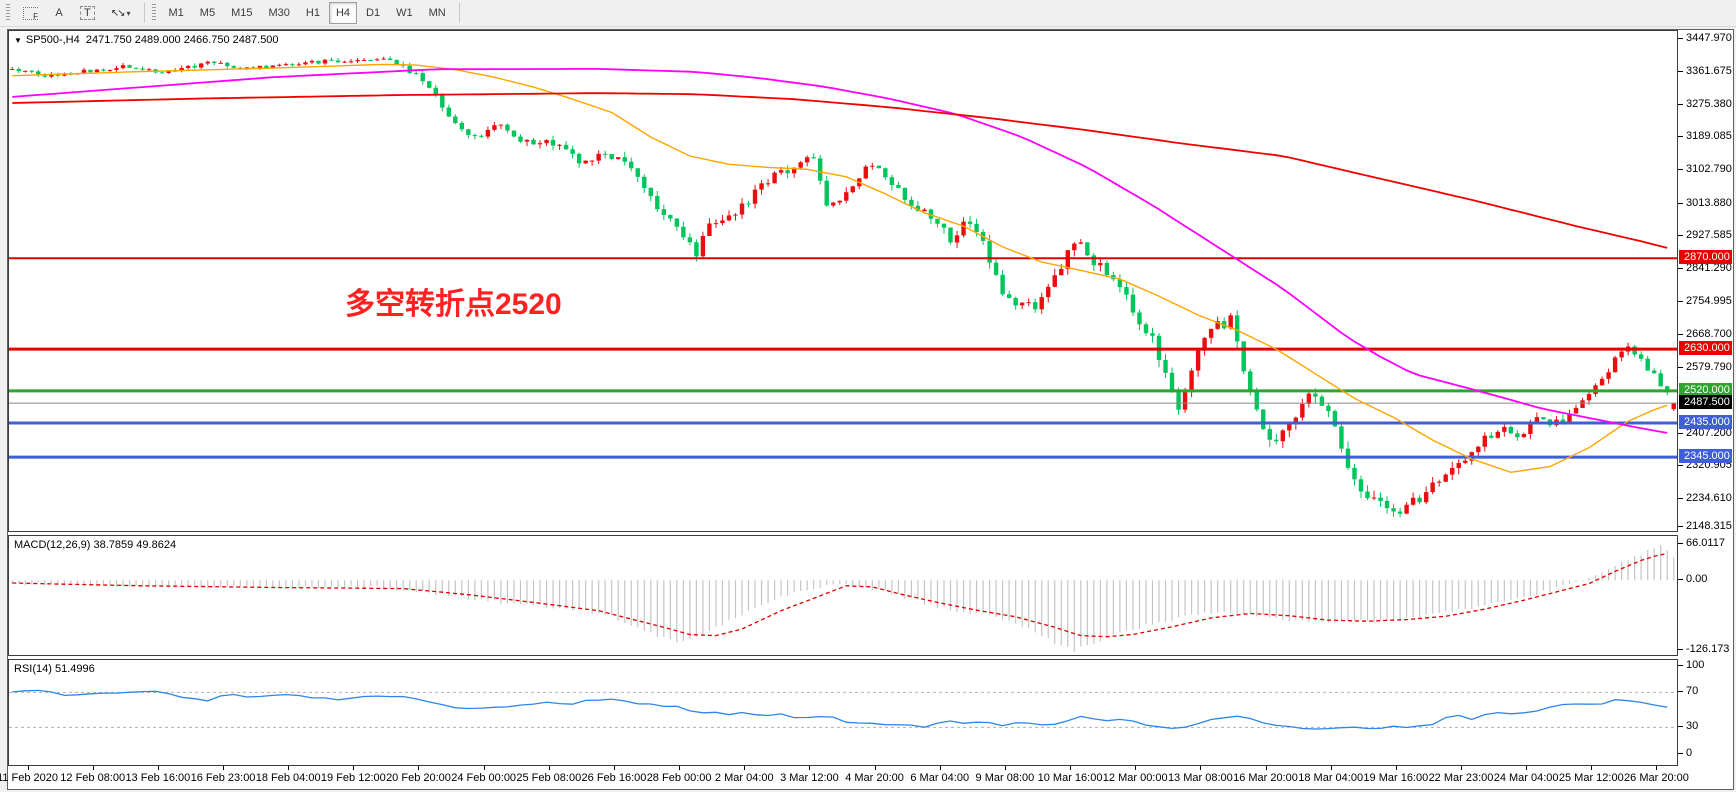 The image size is (1736, 792). I want to click on chart-dropdown-icon: ▼, so click(18, 40).